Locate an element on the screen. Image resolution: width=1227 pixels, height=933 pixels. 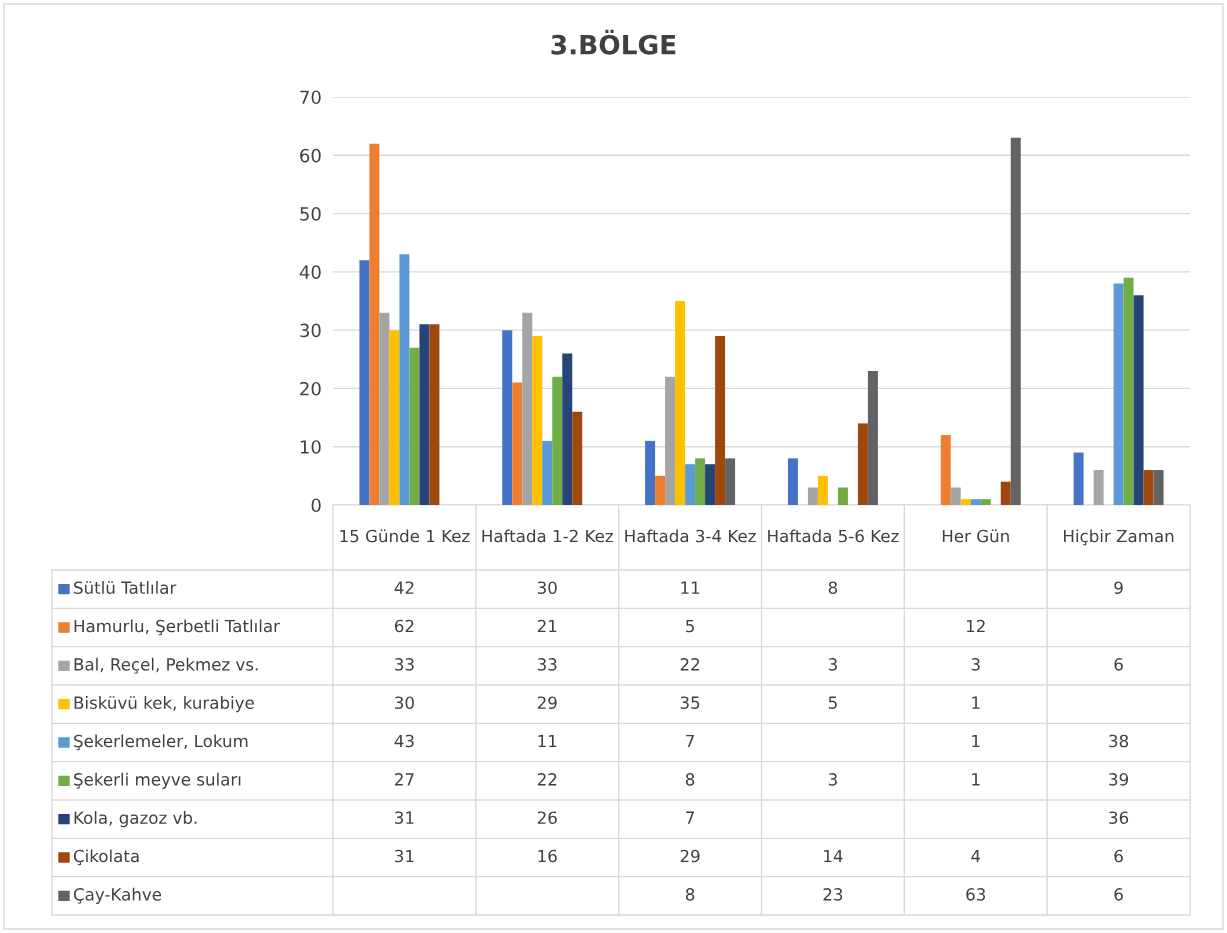
legend-label: Sütlü Tatlılar is located at coordinates (125, 587).